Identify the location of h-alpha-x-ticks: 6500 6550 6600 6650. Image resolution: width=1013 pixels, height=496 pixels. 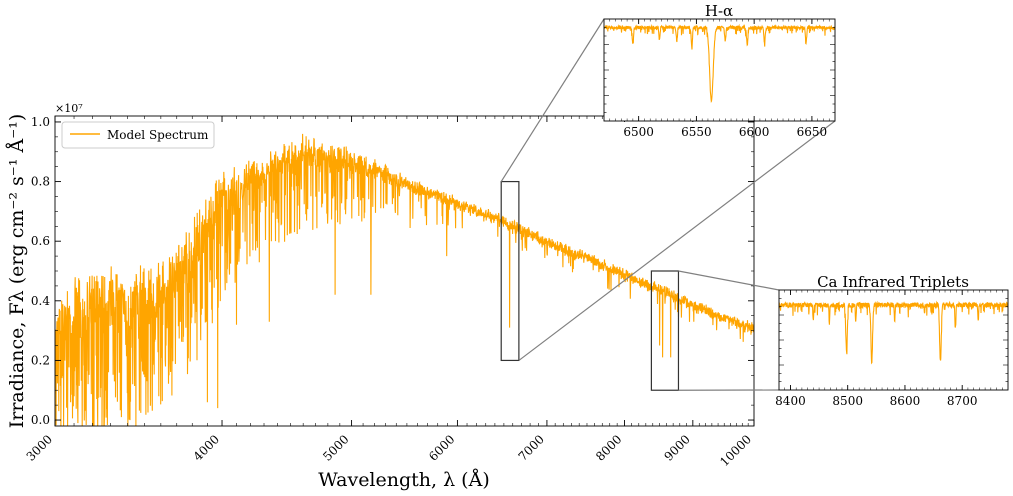
(719, 79).